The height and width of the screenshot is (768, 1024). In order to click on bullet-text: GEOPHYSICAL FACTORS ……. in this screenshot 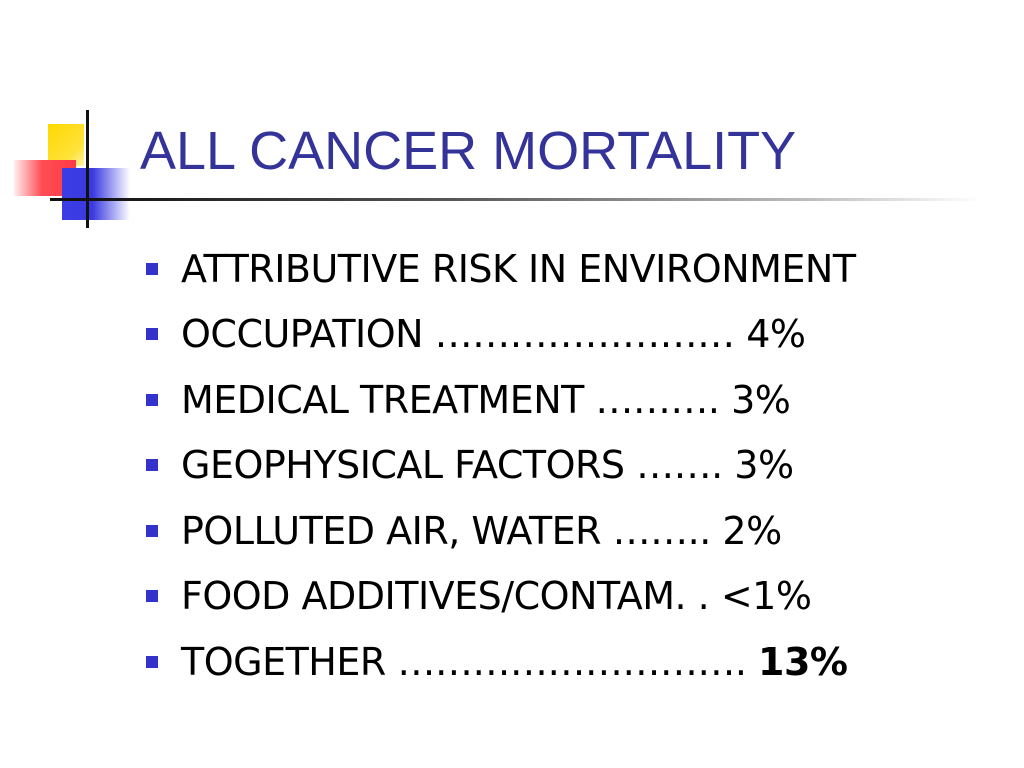, I will do `click(458, 465)`.